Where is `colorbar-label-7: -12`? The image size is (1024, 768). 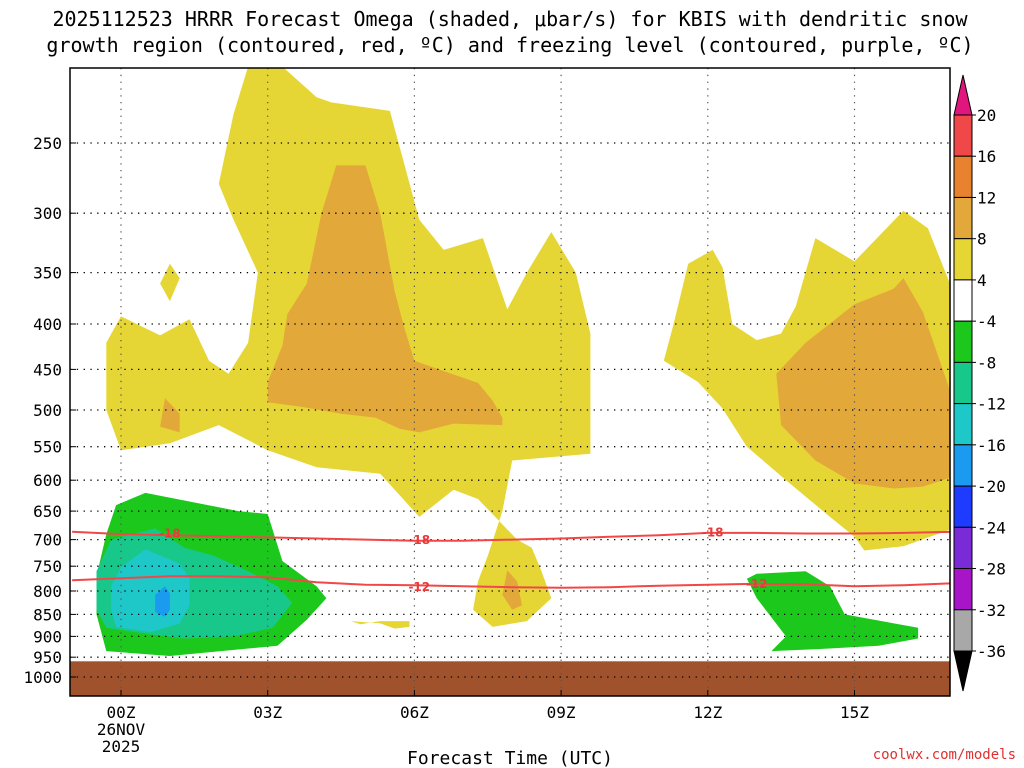
colorbar-label-7: -12 is located at coordinates (991, 404).